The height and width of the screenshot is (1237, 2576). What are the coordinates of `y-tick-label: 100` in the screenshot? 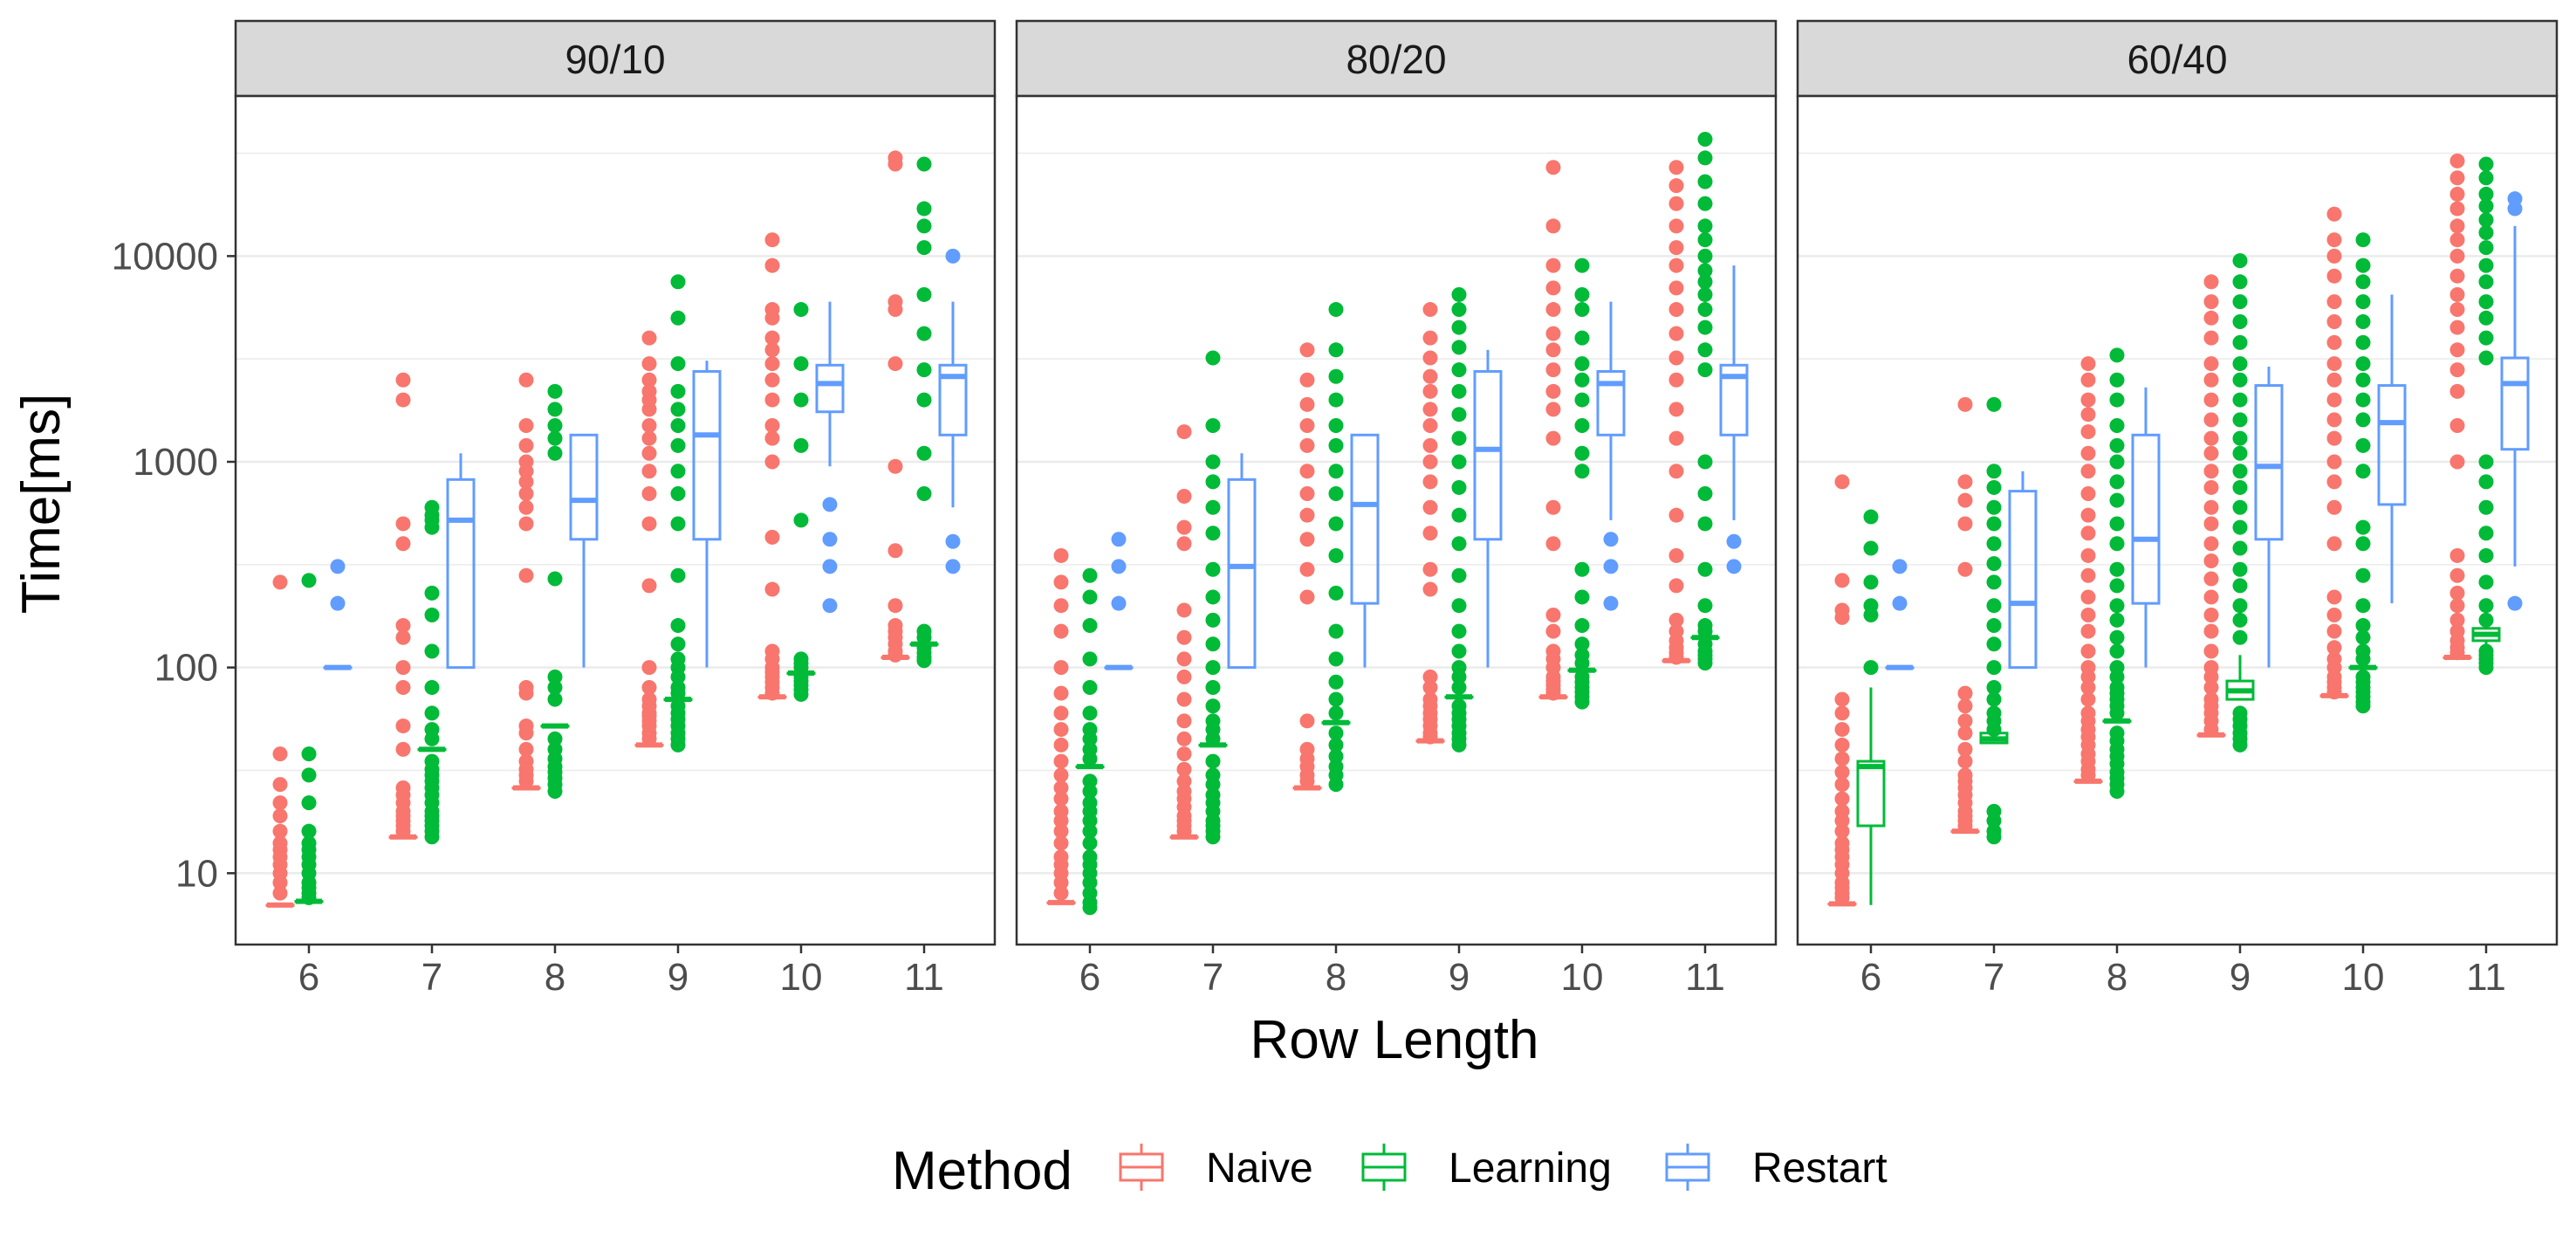 It's located at (186, 668).